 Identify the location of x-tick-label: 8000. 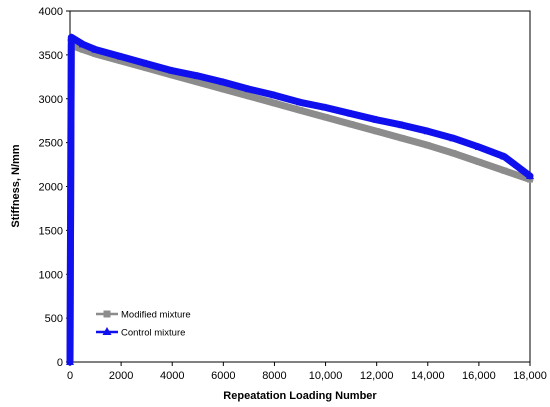
(274, 376).